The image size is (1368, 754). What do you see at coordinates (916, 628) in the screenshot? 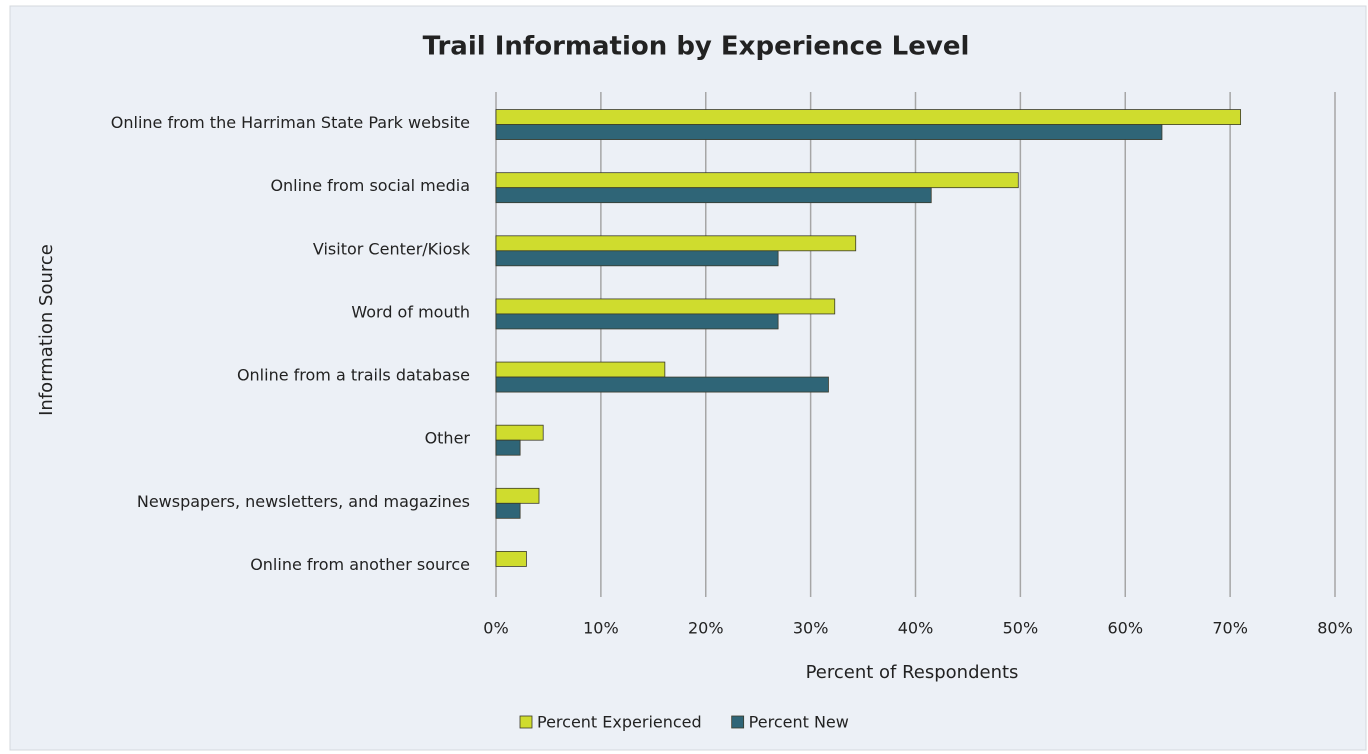
I see `x-tick-label: 40%` at bounding box center [916, 628].